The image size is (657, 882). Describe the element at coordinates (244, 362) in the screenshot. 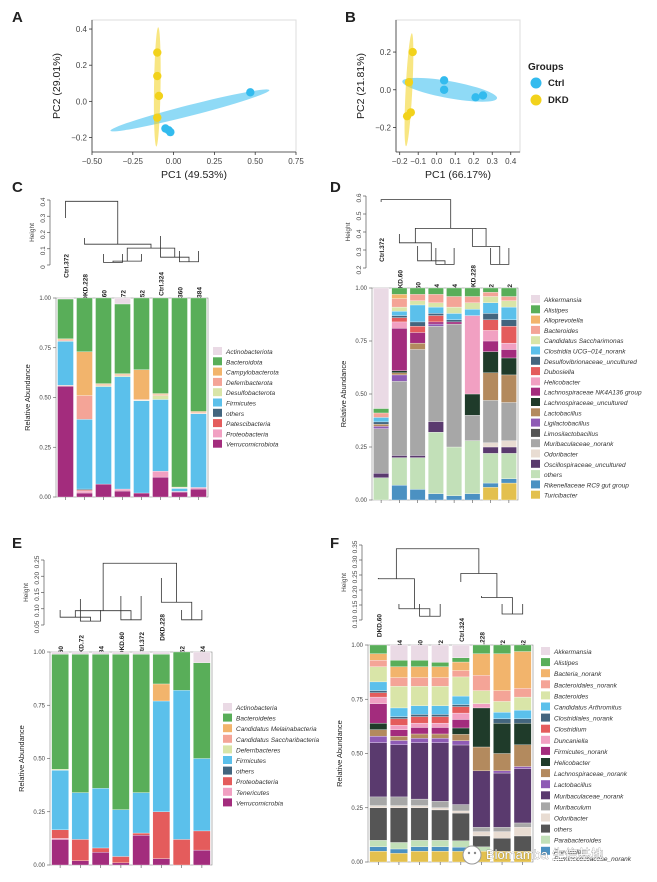

I see `legend-label: Bacteroidota` at that location.